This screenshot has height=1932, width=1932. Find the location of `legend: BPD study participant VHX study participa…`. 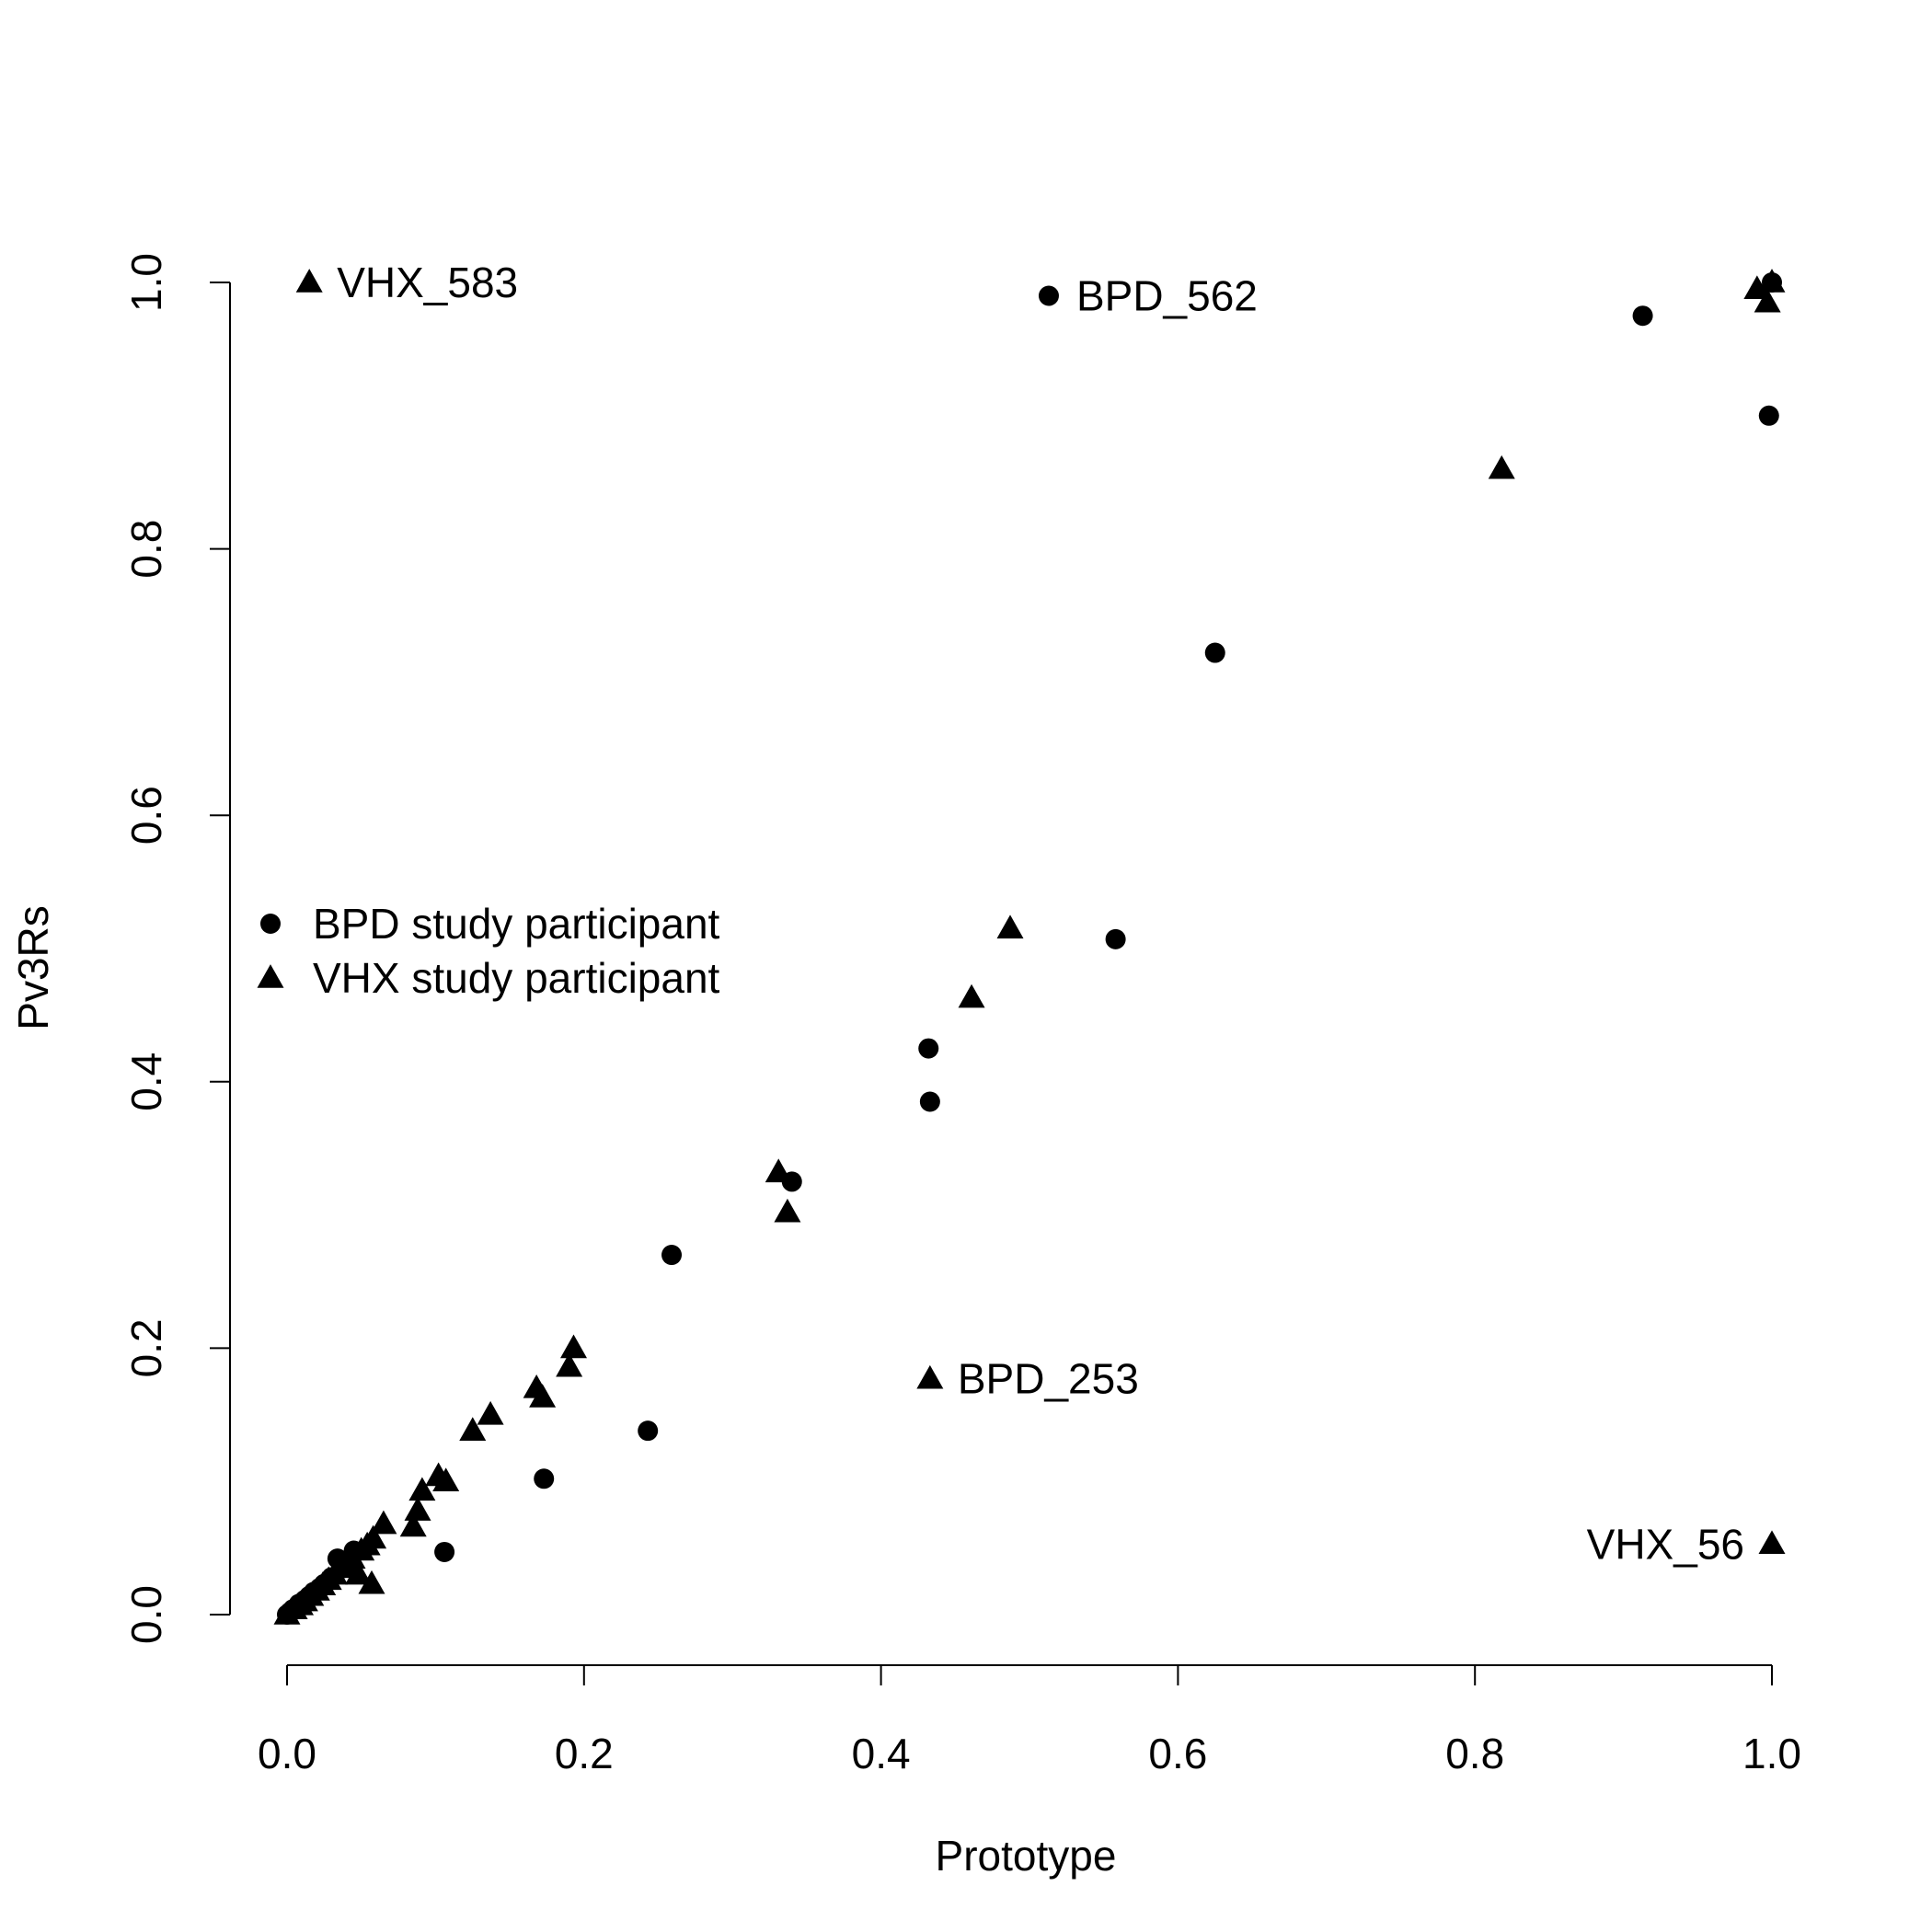

legend: BPD study participant VHX study participa… is located at coordinates (488, 951).